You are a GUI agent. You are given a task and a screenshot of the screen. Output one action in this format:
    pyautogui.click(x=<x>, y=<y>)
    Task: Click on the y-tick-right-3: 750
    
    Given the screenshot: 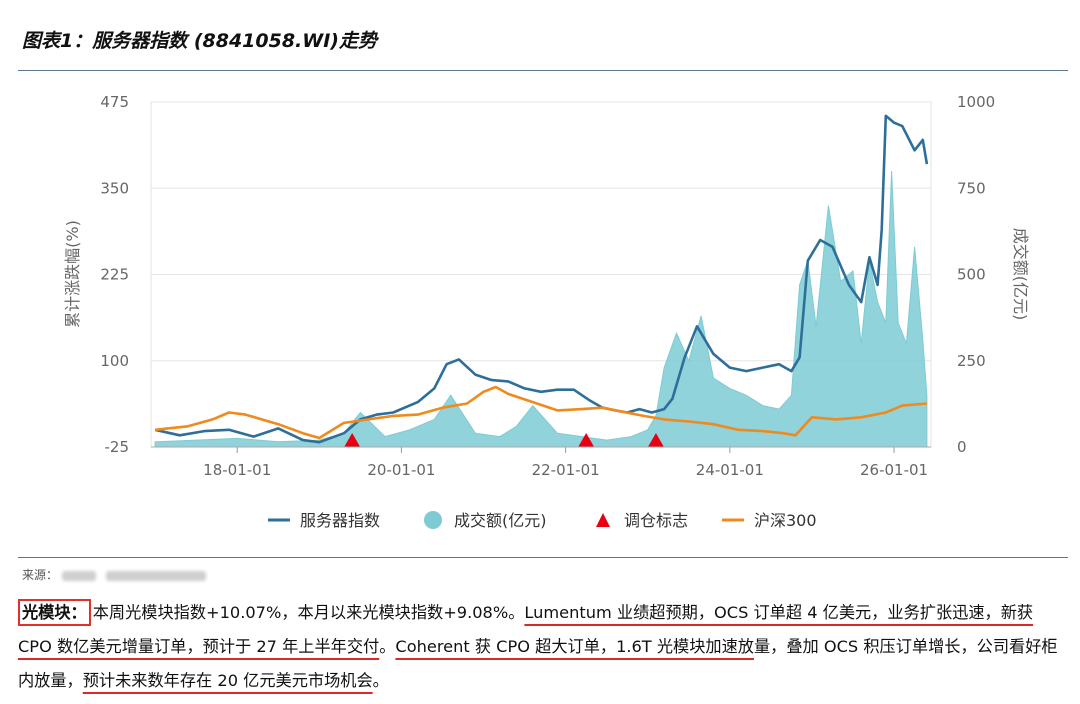 What is the action you would take?
    pyautogui.click(x=971, y=188)
    